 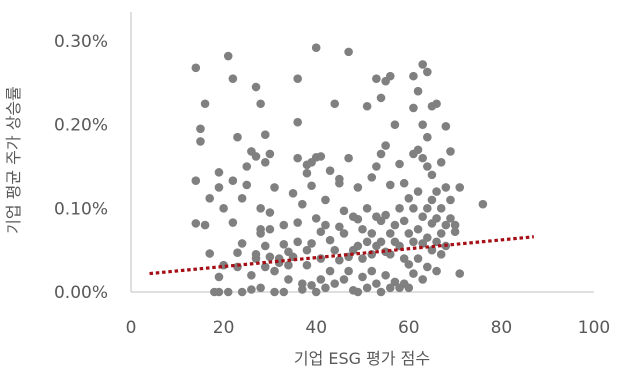 What do you see at coordinates (81, 209) in the screenshot?
I see `y-tick-label: 0.10%` at bounding box center [81, 209].